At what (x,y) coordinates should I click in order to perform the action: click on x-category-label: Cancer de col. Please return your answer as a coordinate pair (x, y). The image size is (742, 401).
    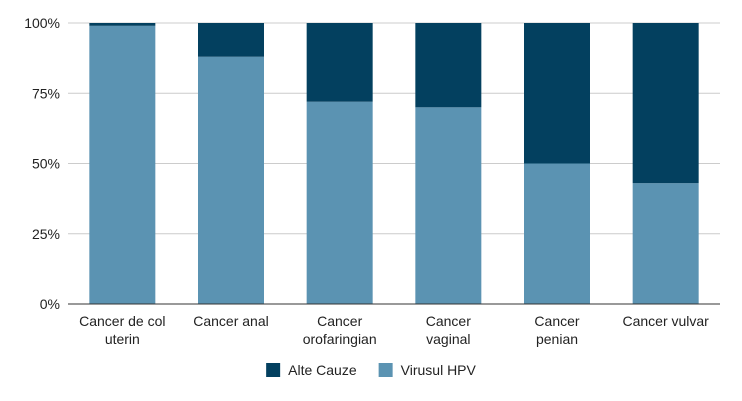
    Looking at the image, I should click on (122, 321).